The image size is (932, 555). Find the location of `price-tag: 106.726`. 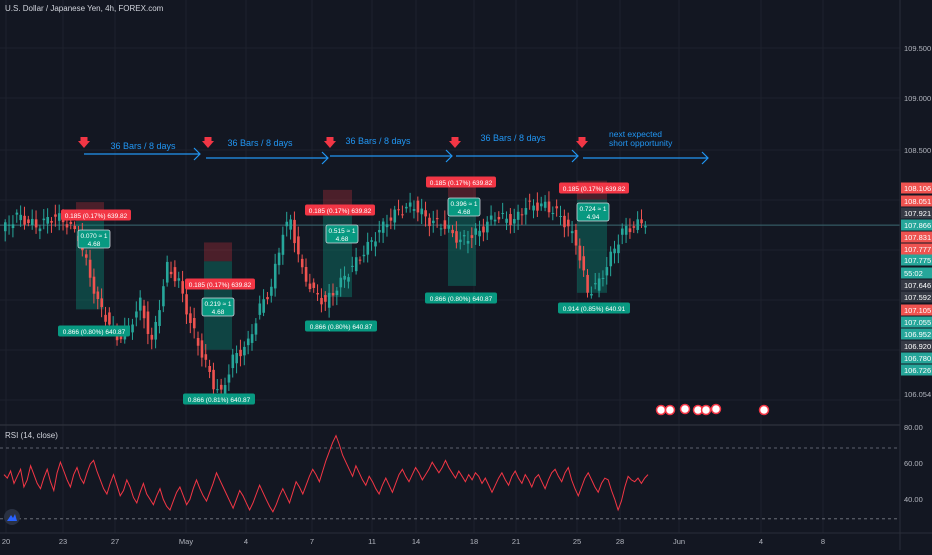

price-tag: 106.726 is located at coordinates (917, 370).